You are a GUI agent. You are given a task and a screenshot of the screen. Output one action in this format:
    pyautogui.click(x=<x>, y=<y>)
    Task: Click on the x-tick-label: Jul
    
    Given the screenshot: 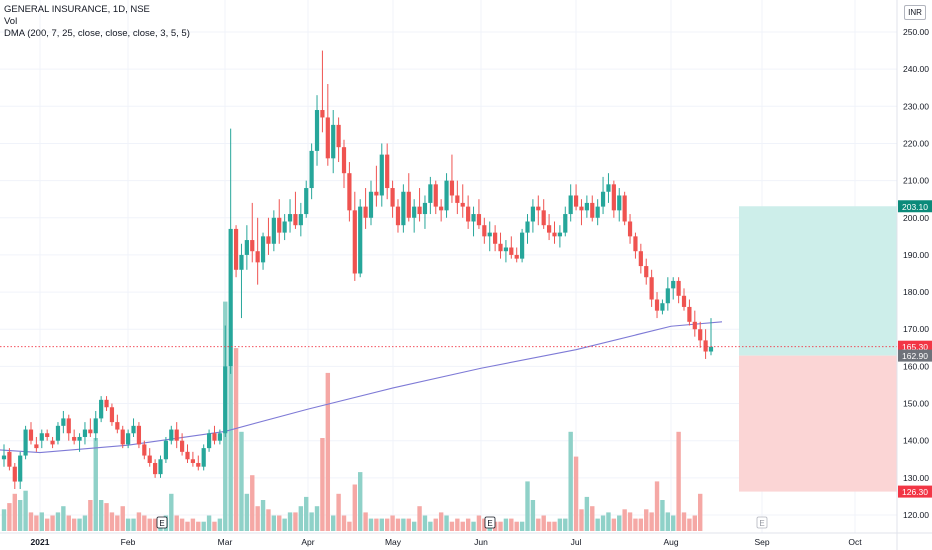 What is the action you would take?
    pyautogui.click(x=576, y=542)
    